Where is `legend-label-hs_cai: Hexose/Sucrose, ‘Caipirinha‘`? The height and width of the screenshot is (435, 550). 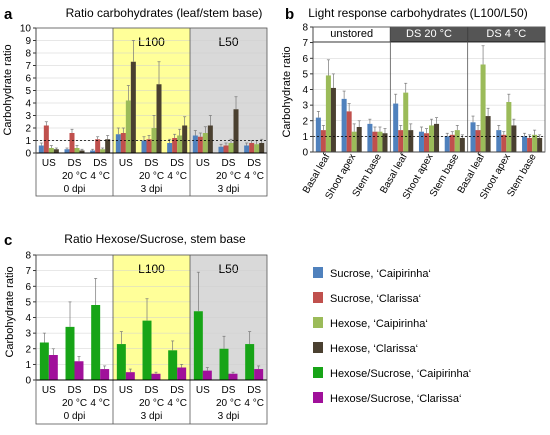 legend-label-hs_cai: Hexose/Sucrose, ‘Caipirinha‘ is located at coordinates (400, 374).